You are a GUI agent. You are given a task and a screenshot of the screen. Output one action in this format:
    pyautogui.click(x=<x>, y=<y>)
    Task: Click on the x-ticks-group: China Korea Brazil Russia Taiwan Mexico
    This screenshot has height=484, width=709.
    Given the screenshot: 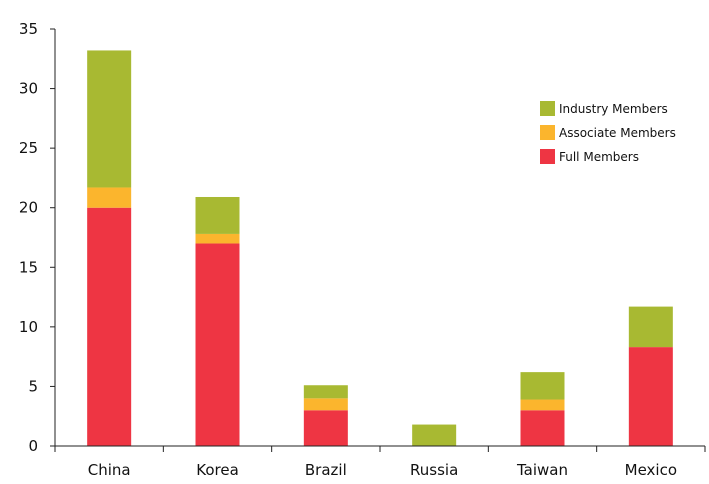 What is the action you would take?
    pyautogui.click(x=380, y=462)
    